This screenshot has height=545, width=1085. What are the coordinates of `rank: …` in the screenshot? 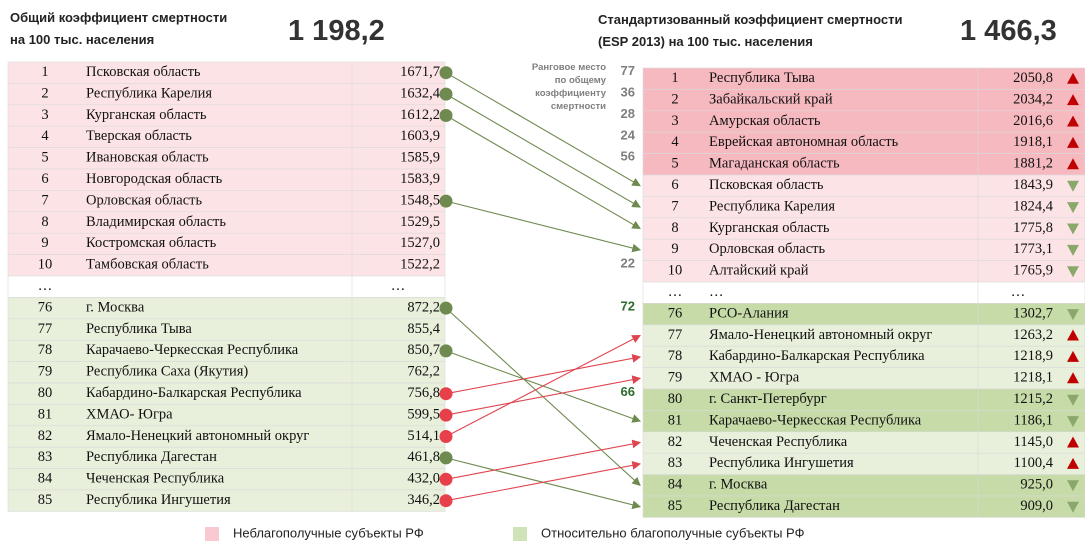 It's located at (675, 292).